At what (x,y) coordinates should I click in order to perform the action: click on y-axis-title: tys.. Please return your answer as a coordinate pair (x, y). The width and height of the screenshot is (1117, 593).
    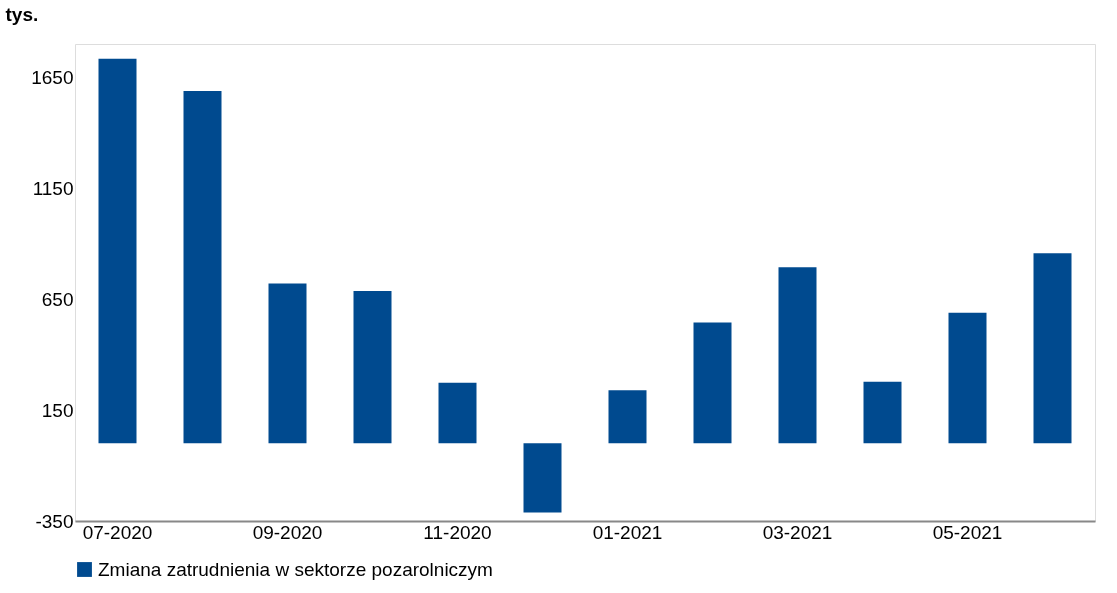
    Looking at the image, I should click on (22, 14).